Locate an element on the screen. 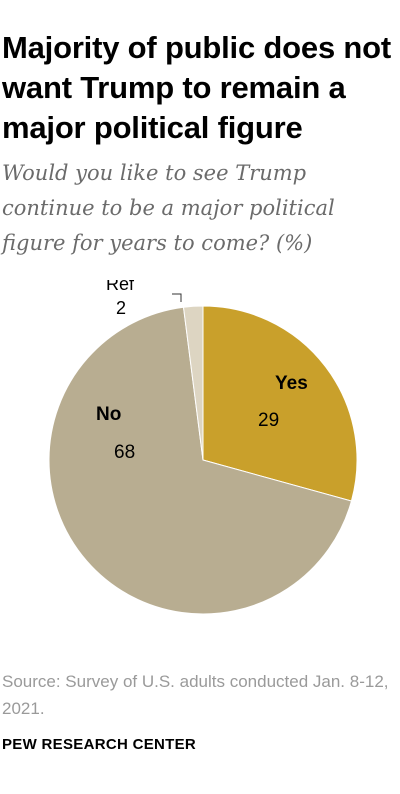 Image resolution: width=400 pixels, height=794 pixels. ref-leader-line is located at coordinates (177, 297).